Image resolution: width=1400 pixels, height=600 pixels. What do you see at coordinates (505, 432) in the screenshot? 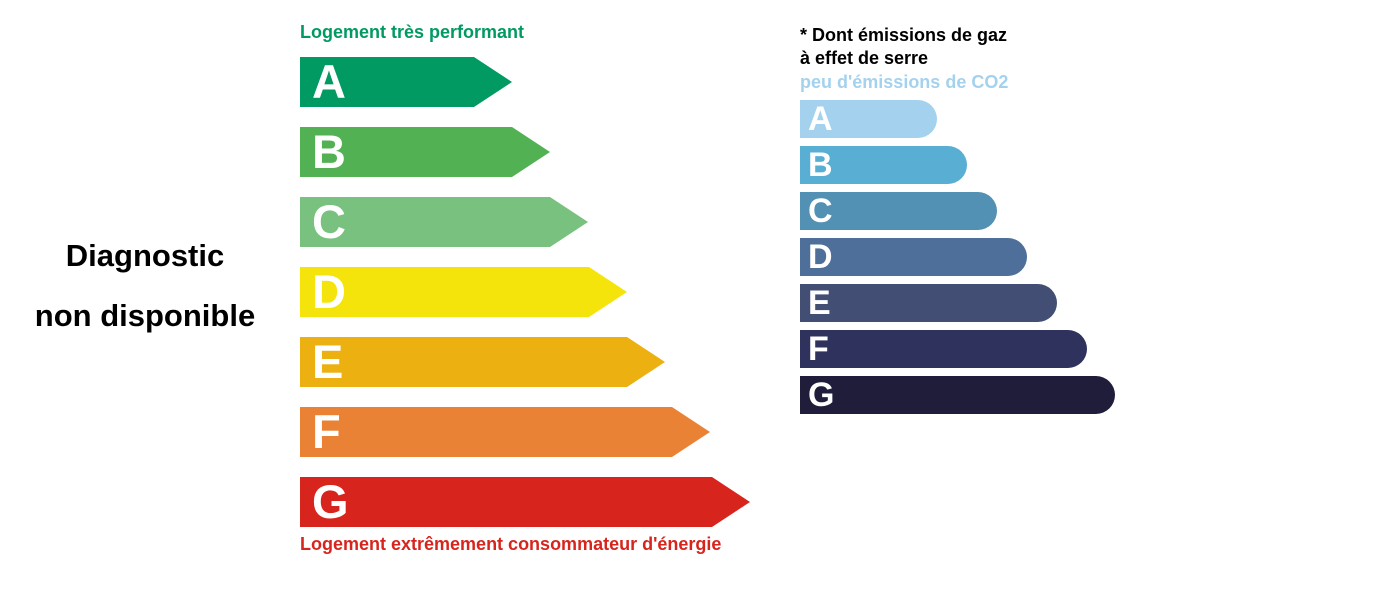
I see `energy-arrow-f: F` at bounding box center [505, 432].